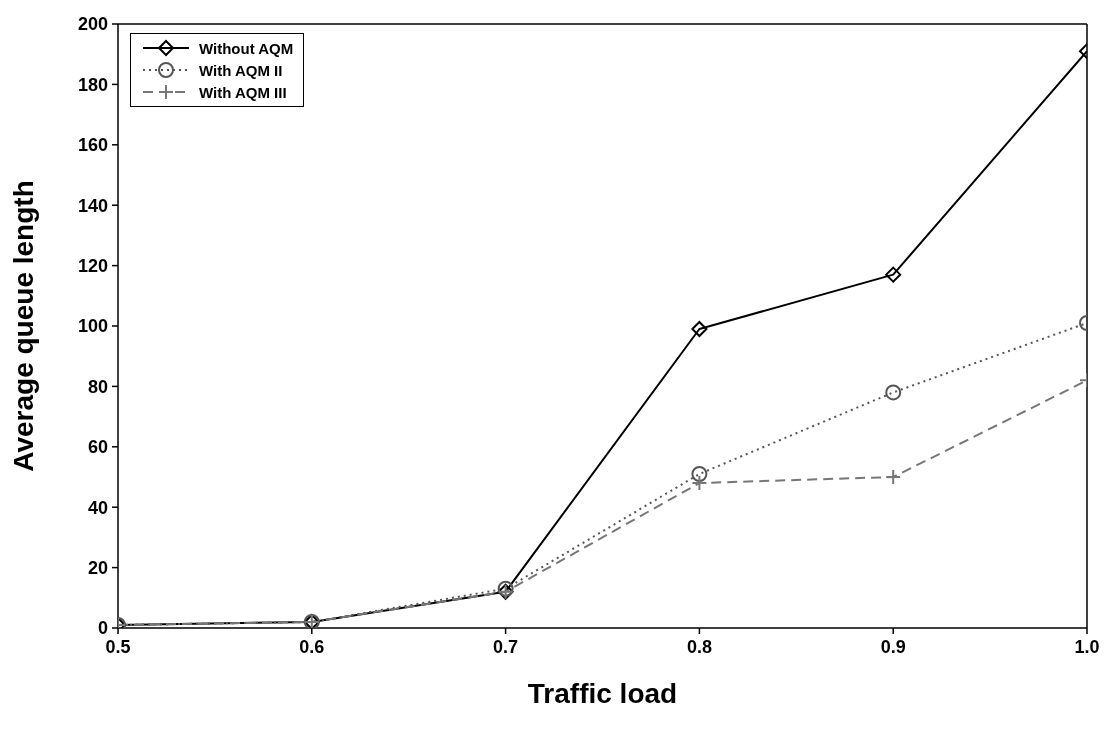 This screenshot has height=732, width=1119. What do you see at coordinates (97, 507) in the screenshot?
I see `y-tick-label: 40` at bounding box center [97, 507].